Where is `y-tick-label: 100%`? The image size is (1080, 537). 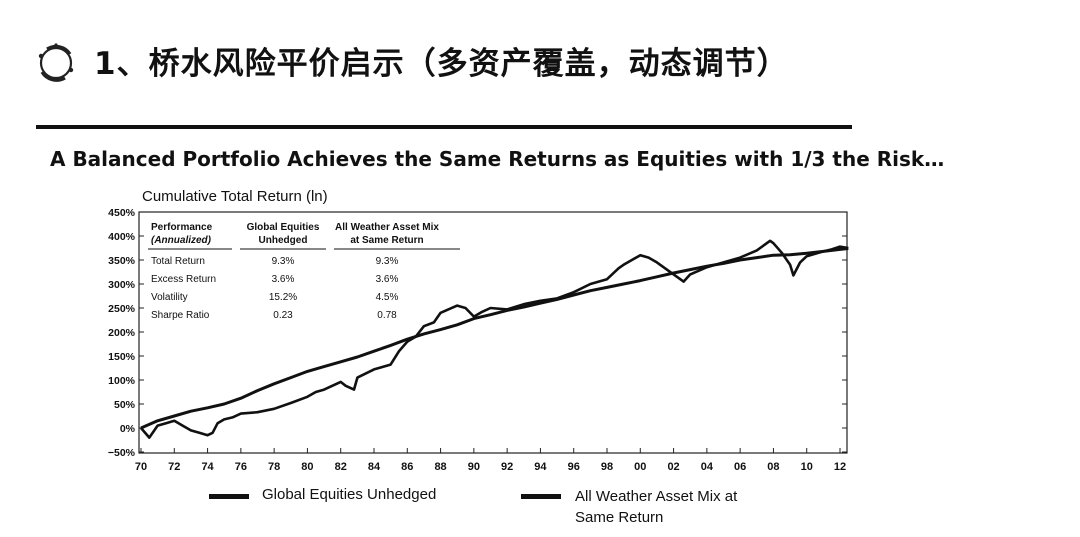
y-tick-label: 100% is located at coordinates (122, 381).